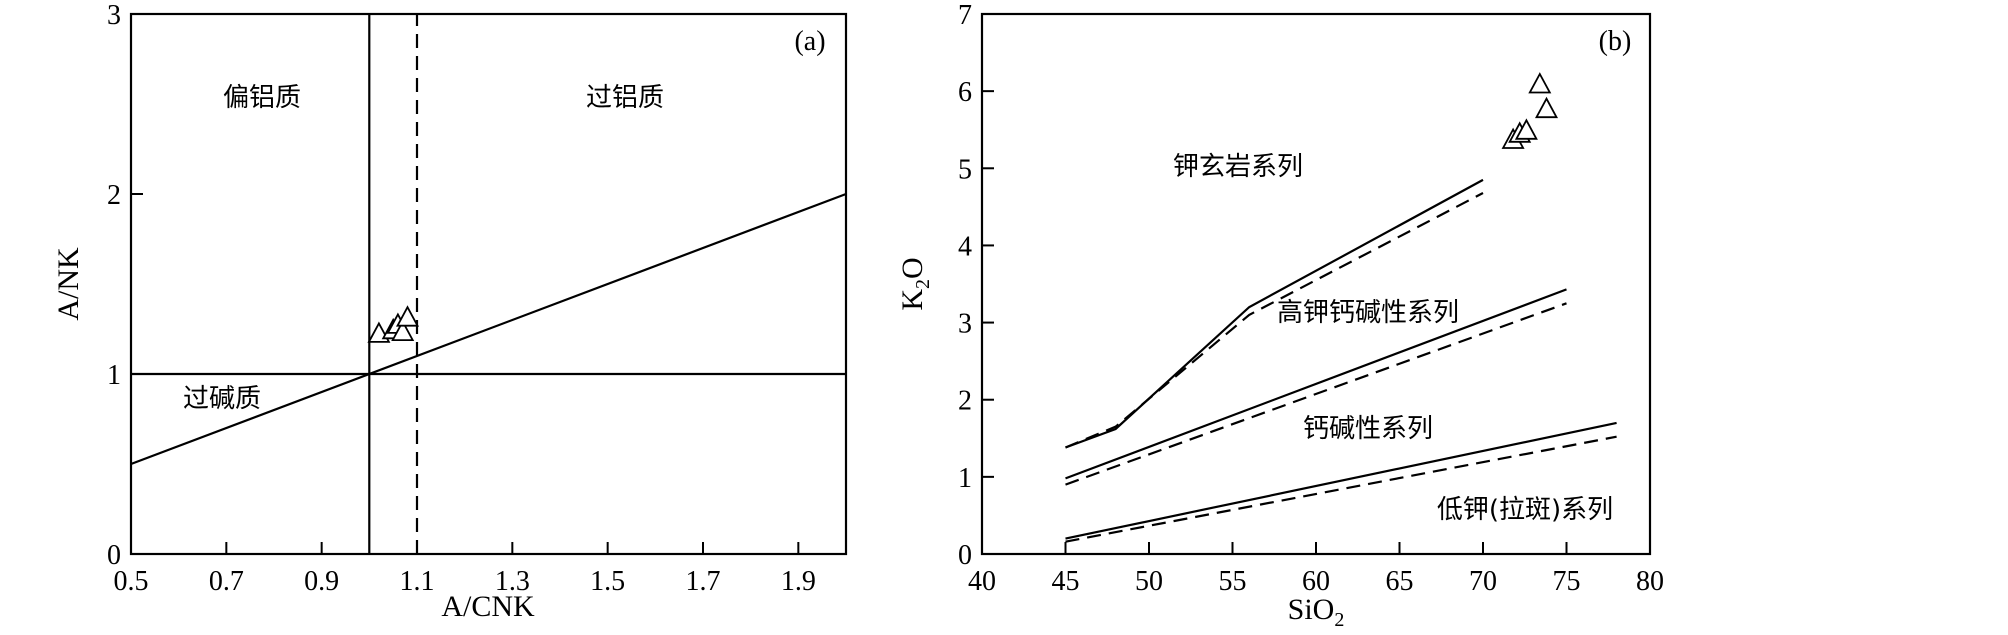 The image size is (2008, 635). Describe the element at coordinates (417, 581) in the screenshot. I see `panel-a-x-tick-label: 1.1` at that location.